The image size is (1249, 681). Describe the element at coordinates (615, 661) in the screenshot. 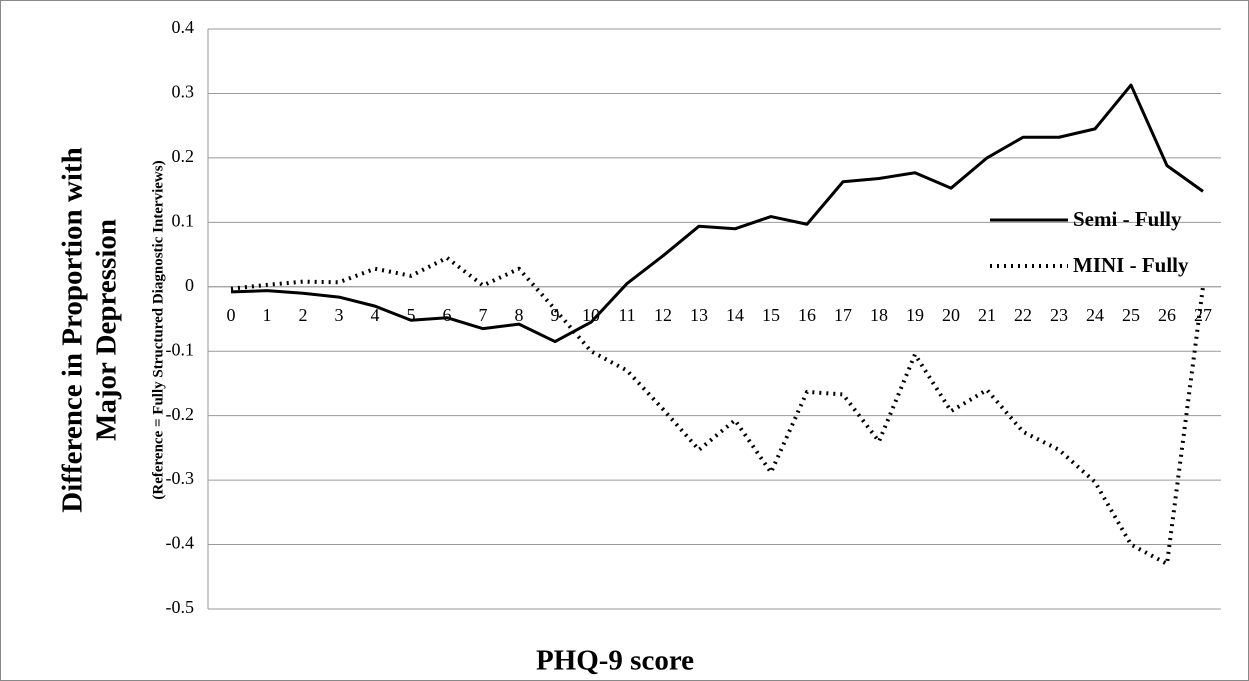

I see `x-axis-title: PHQ-9 score` at that location.